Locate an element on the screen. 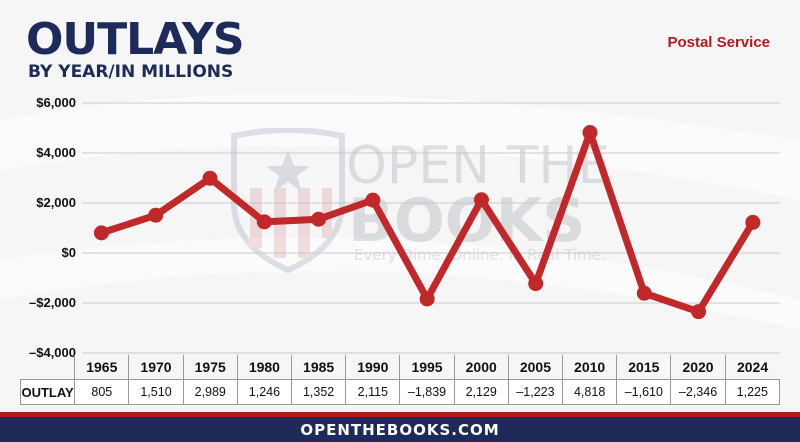  outlay-cell: 1,352 is located at coordinates (319, 392).